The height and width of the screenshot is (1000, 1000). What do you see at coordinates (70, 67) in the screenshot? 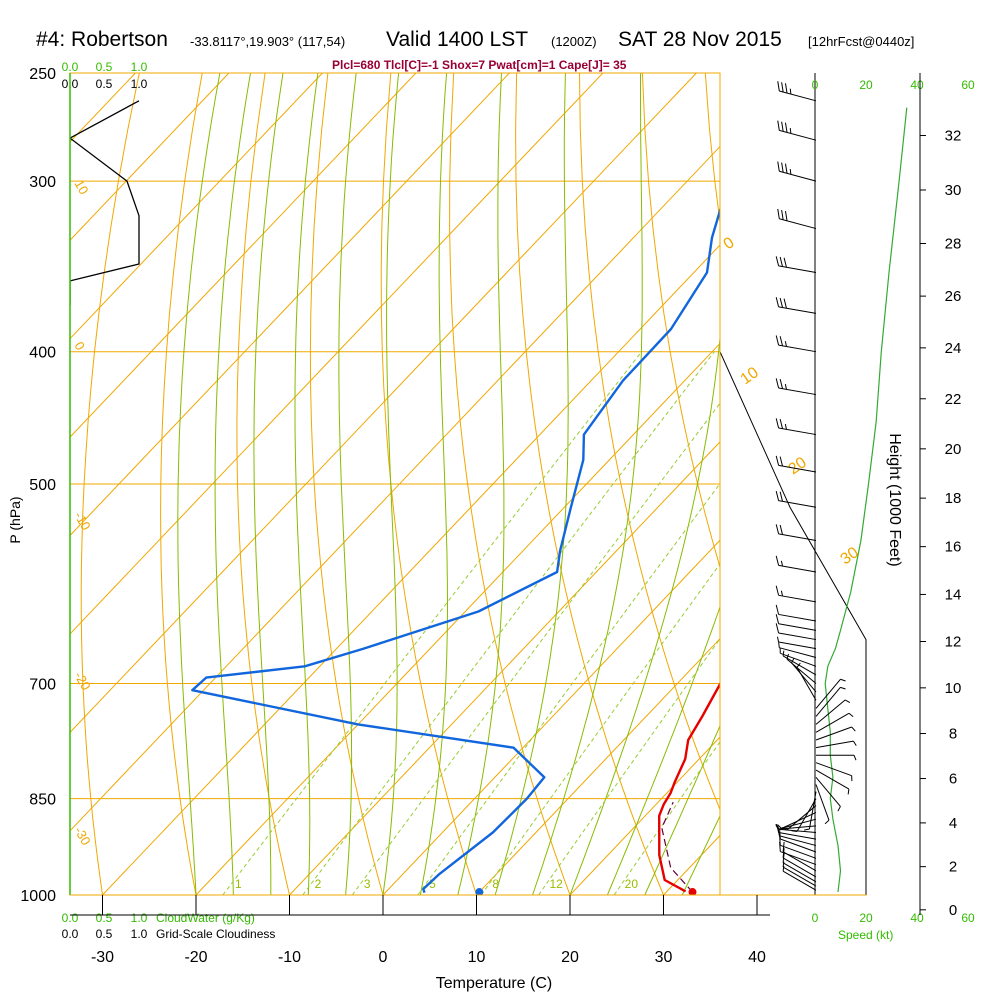
I see `cloudwater-top-tick: 0.0` at bounding box center [70, 67].